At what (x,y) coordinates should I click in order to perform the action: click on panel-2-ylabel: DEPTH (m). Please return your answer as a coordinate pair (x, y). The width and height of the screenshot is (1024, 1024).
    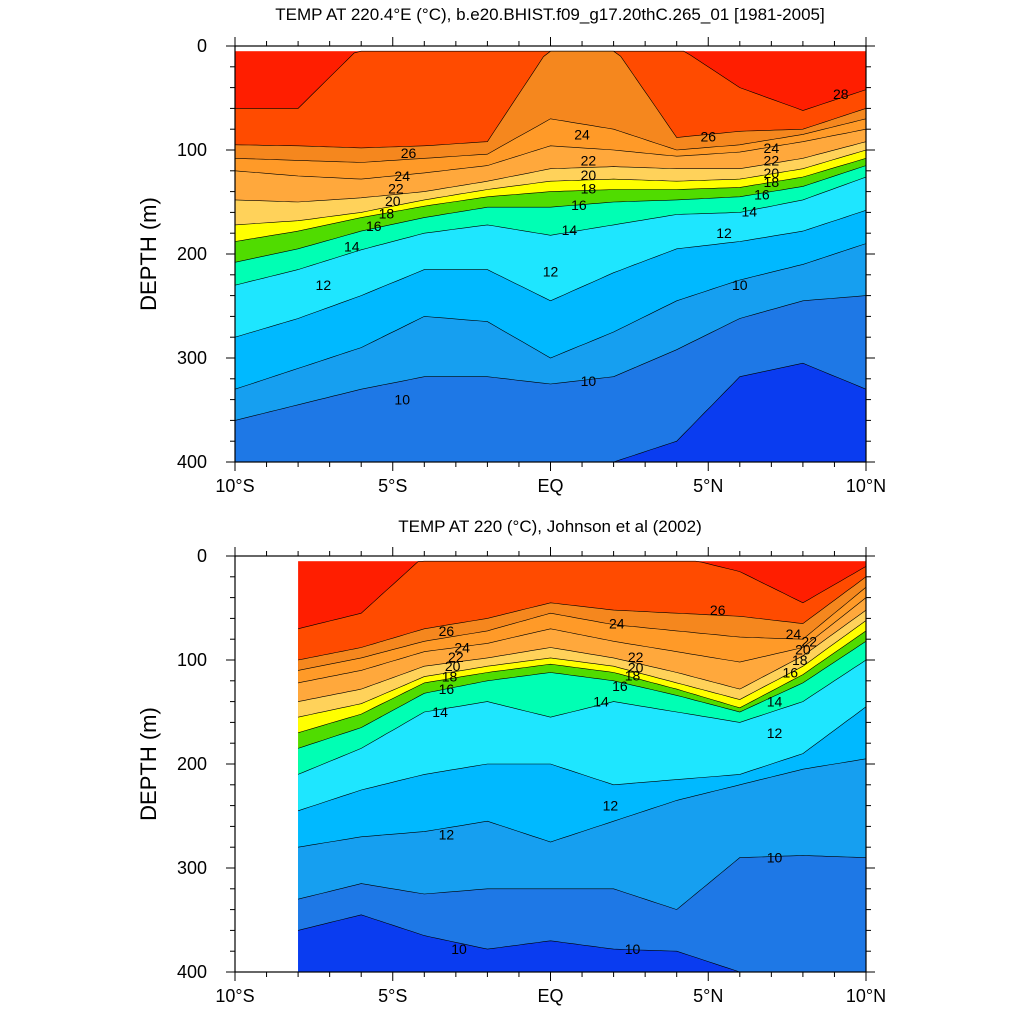
    Looking at the image, I should click on (148, 764).